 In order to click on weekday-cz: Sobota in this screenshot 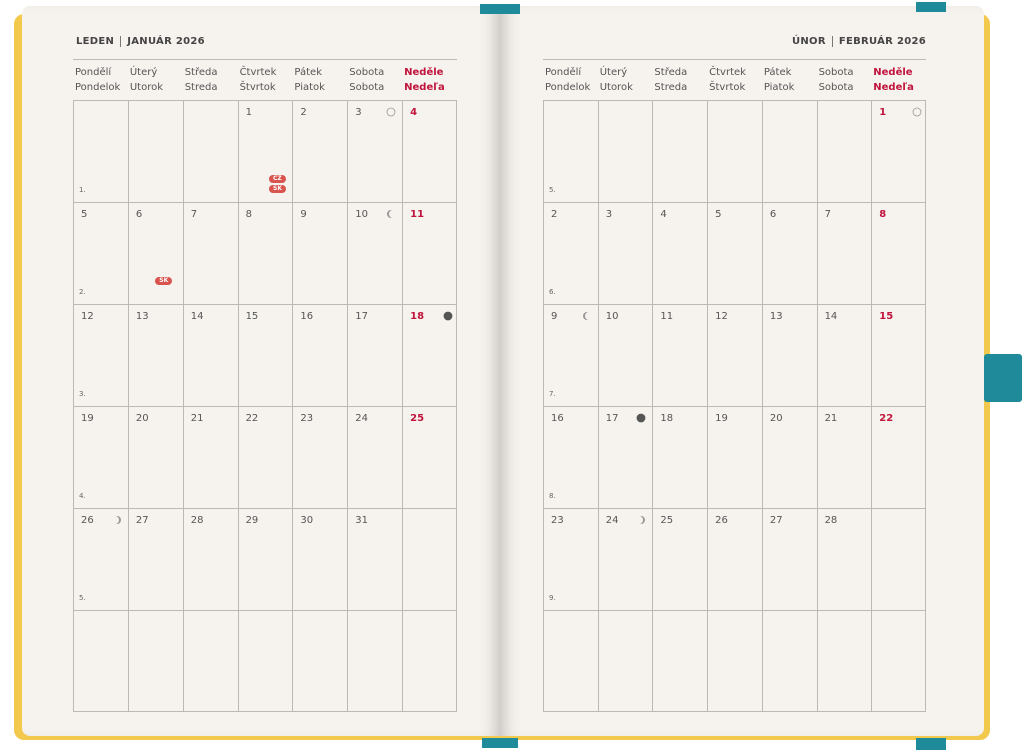, I will do `click(836, 72)`.